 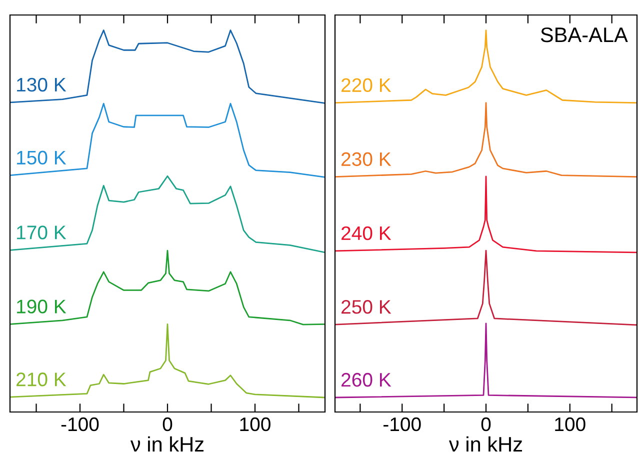 What do you see at coordinates (41, 379) in the screenshot?
I see `series-label: 210 K` at bounding box center [41, 379].